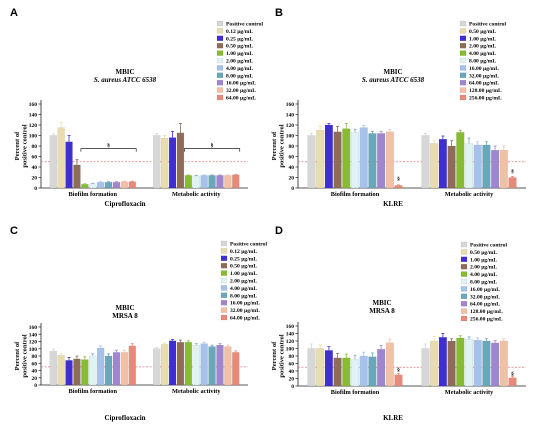 This screenshot has height=437, width=550. I want to click on significance-bracket, so click(212, 150).